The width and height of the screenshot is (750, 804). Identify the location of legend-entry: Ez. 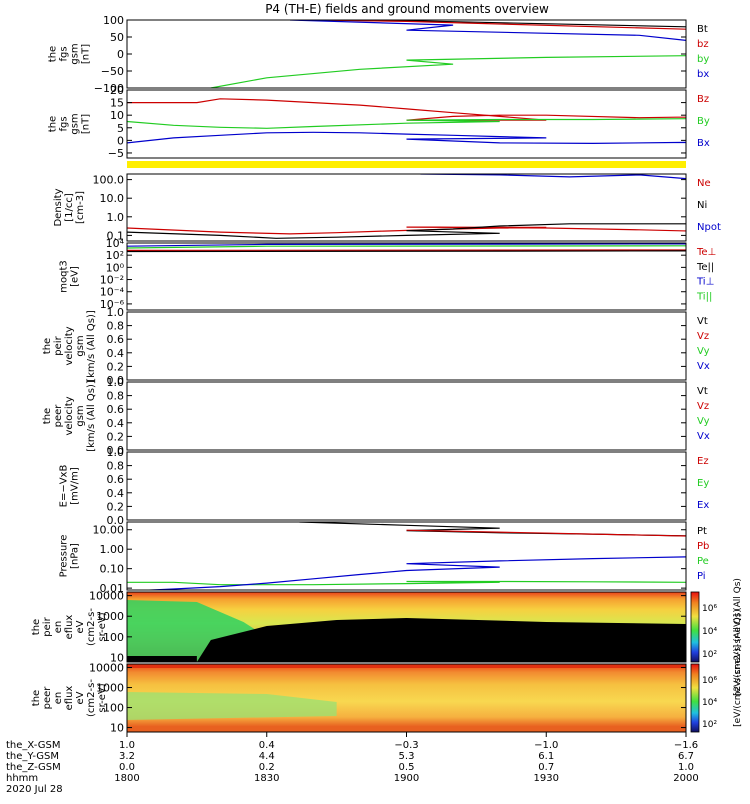
(703, 461).